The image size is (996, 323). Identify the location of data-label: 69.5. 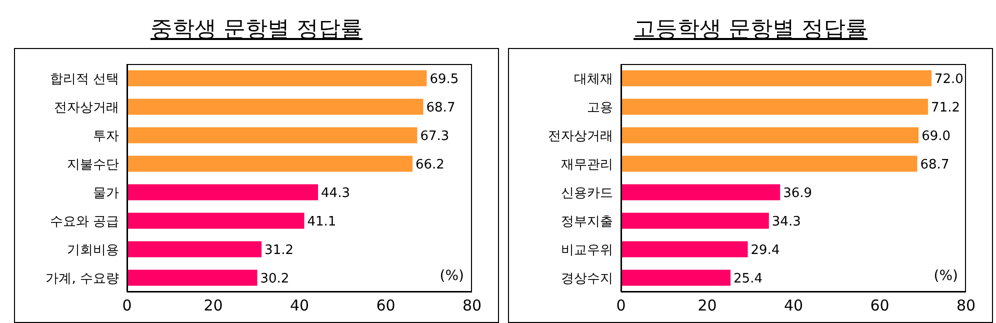
(444, 79).